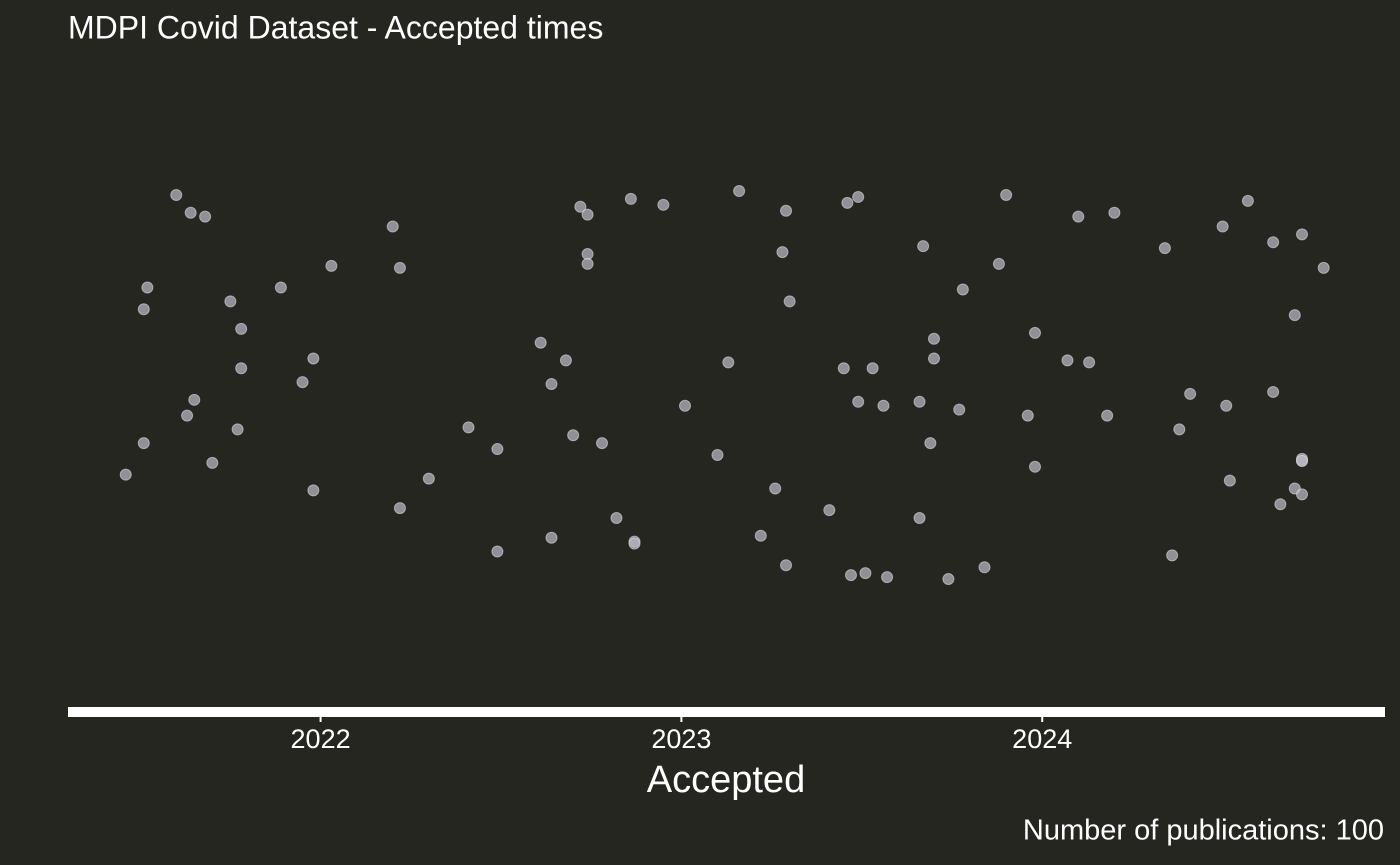 Image resolution: width=1400 pixels, height=865 pixels. I want to click on caption: Number of publications: 100, so click(1203, 831).